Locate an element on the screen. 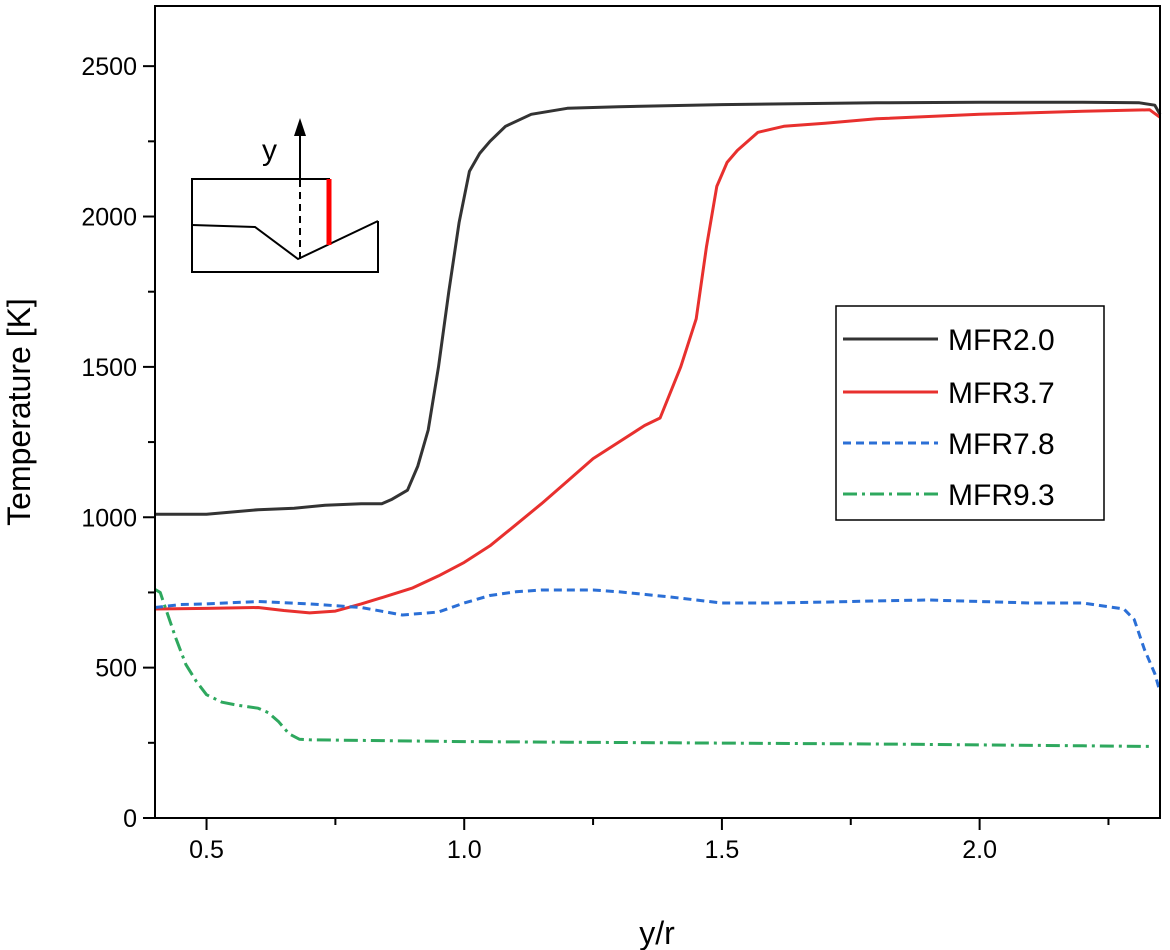 This screenshot has height=950, width=1170. inset-arrow-head-icon is located at coordinates (300, 127).